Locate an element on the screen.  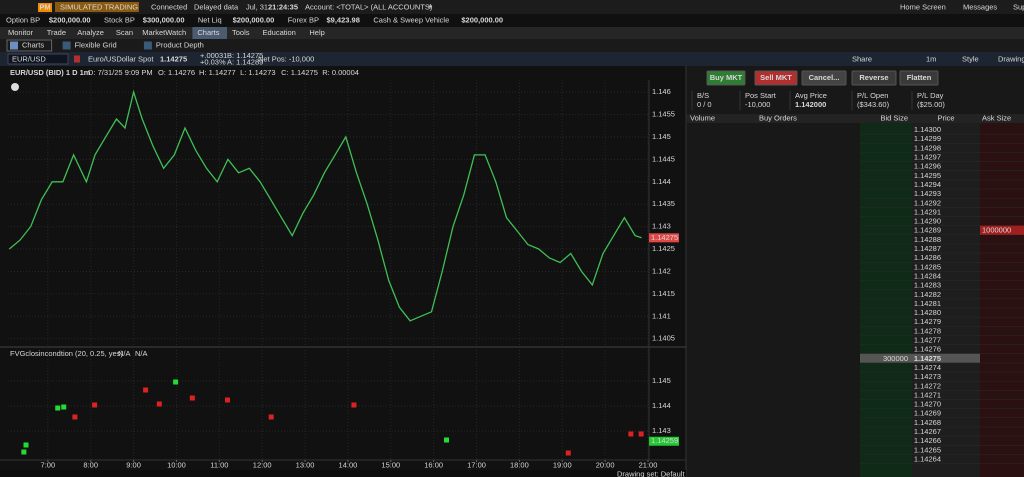
stat-label: B/S is located at coordinates (703, 95).